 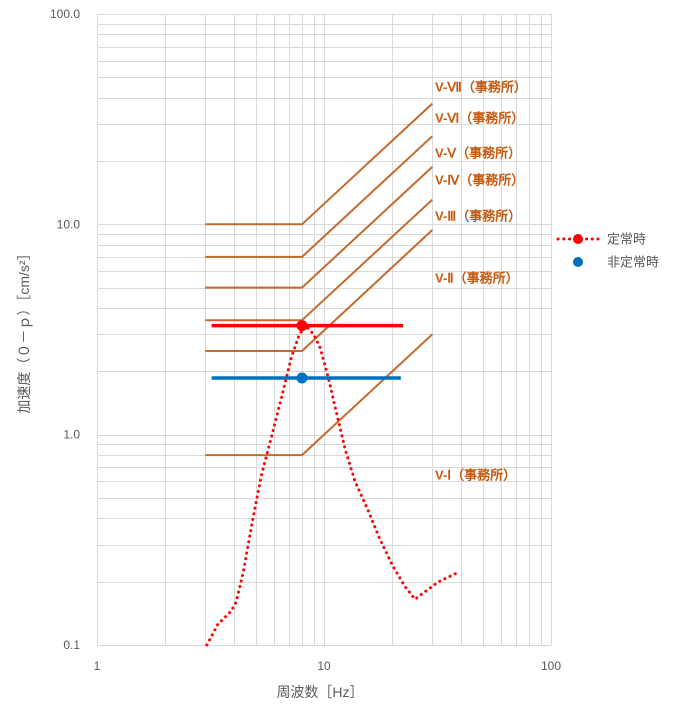 I want to click on y-tick-label: 0.1, so click(x=71, y=645).